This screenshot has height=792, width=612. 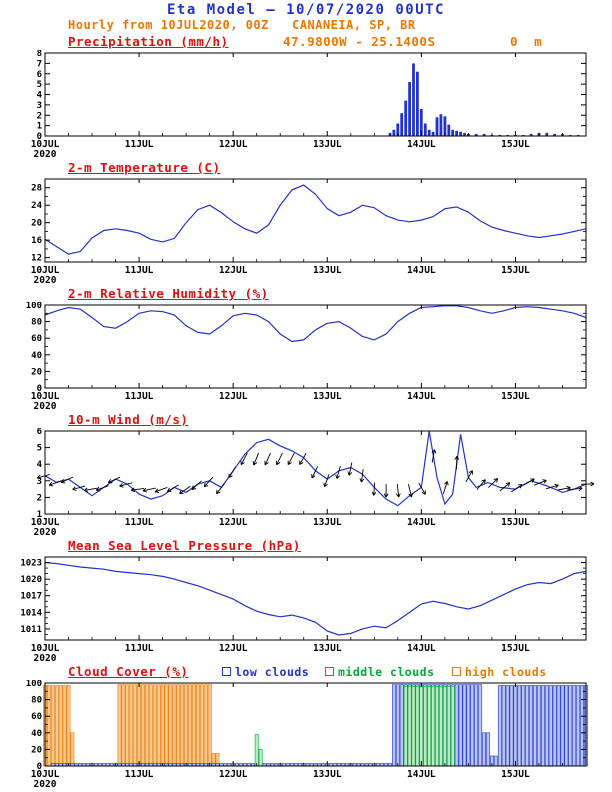 I want to click on legend-high-clouds: high clouds, so click(x=499, y=672).